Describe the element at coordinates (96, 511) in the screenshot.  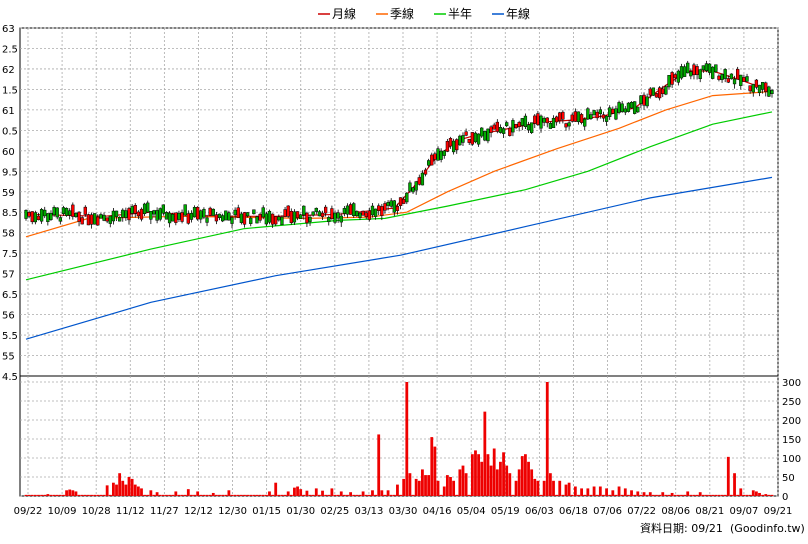
I see `date-tick-label: 10/28` at that location.